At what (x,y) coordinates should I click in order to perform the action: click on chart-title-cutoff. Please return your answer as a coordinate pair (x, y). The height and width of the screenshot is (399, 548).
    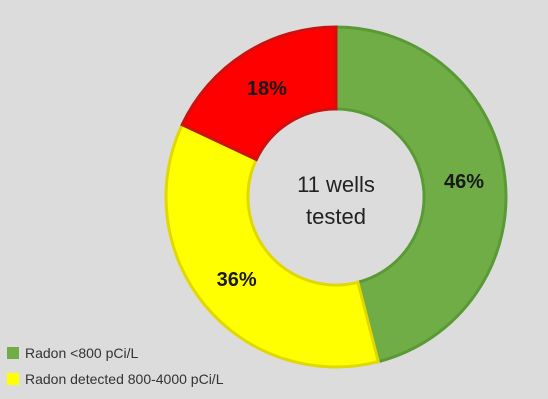
    Looking at the image, I should click on (243, 3).